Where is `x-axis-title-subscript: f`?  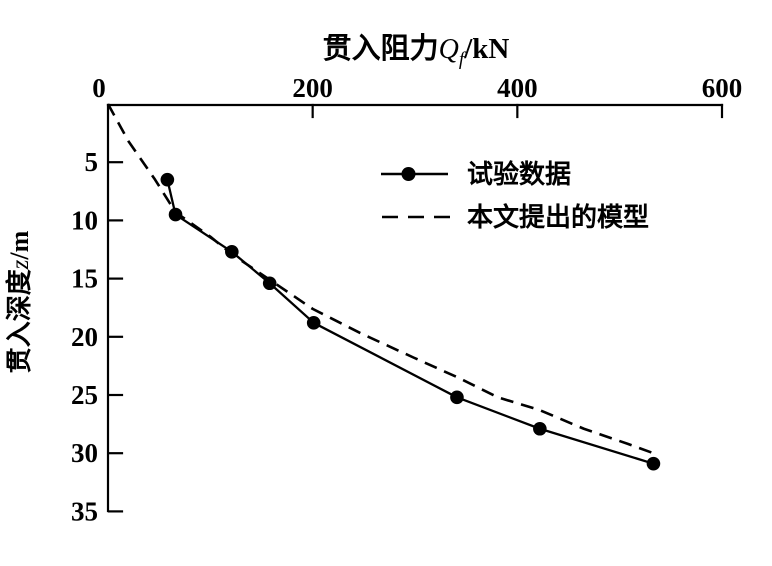 x-axis-title-subscript: f is located at coordinates (463, 59).